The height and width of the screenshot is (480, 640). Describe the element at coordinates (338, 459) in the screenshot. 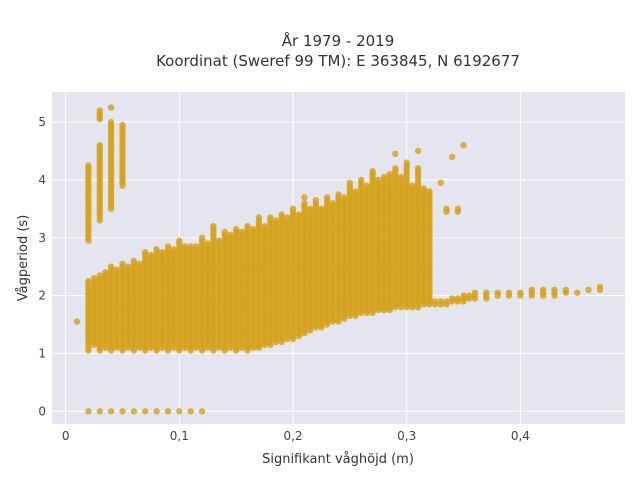

I see `x-axis-label: Signifikant våghöjd (m)` at that location.